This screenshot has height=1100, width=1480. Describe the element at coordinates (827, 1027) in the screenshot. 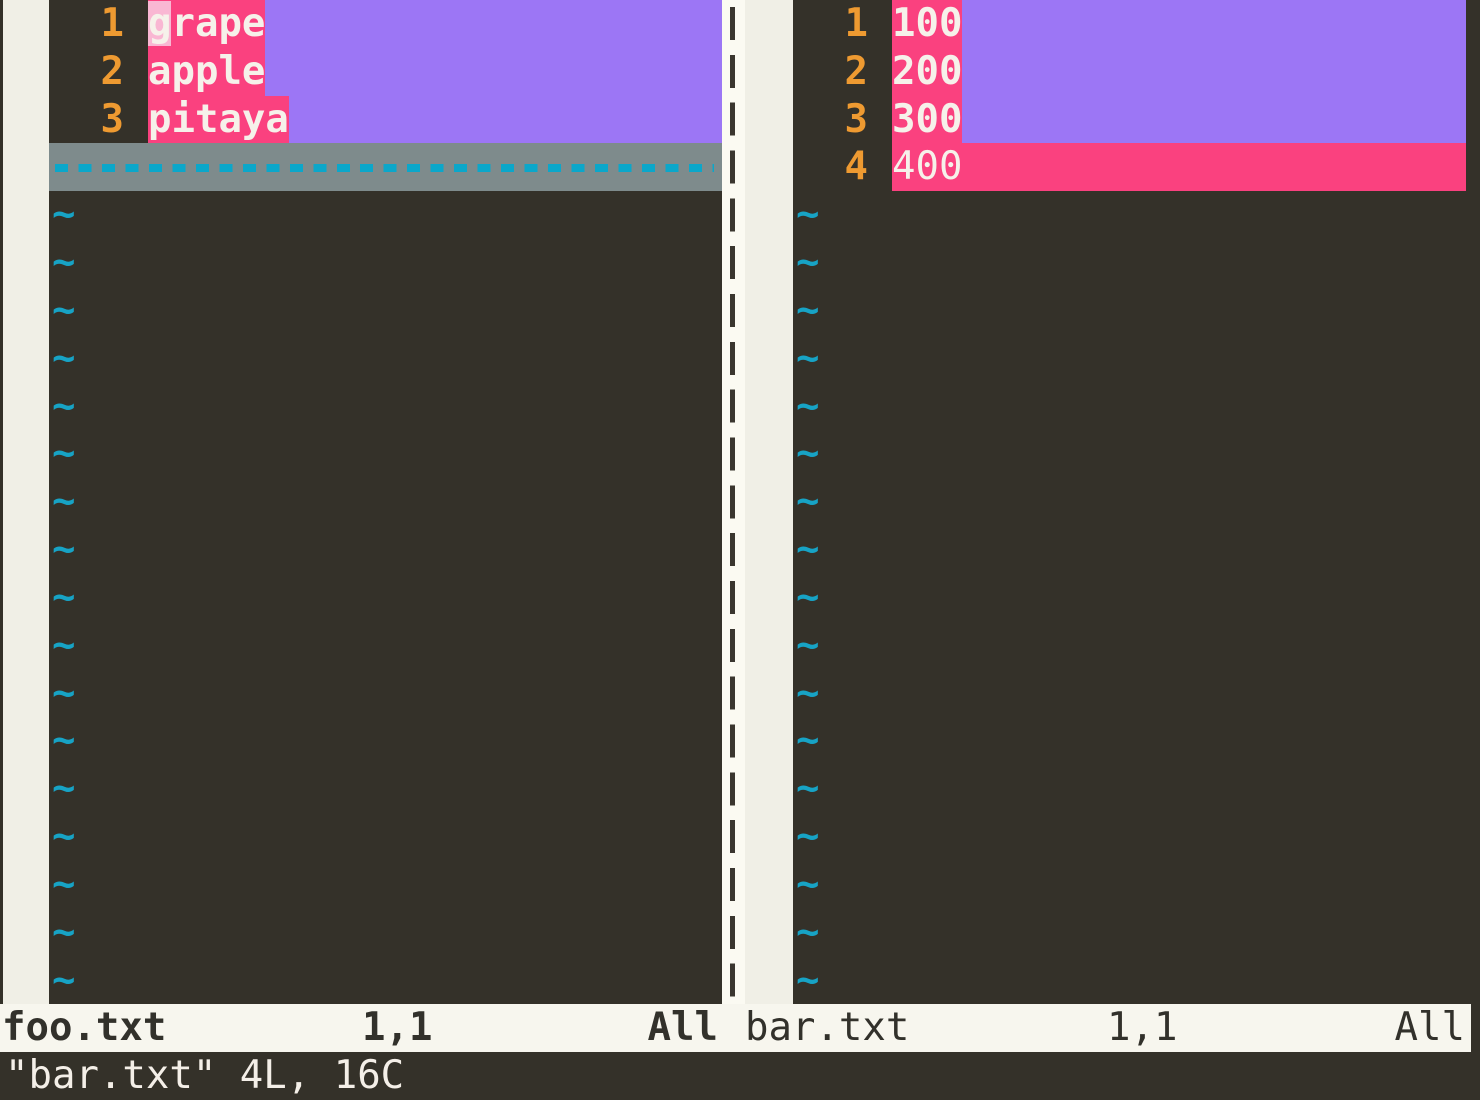

I see `statusline-right-filename: bar.txt` at that location.